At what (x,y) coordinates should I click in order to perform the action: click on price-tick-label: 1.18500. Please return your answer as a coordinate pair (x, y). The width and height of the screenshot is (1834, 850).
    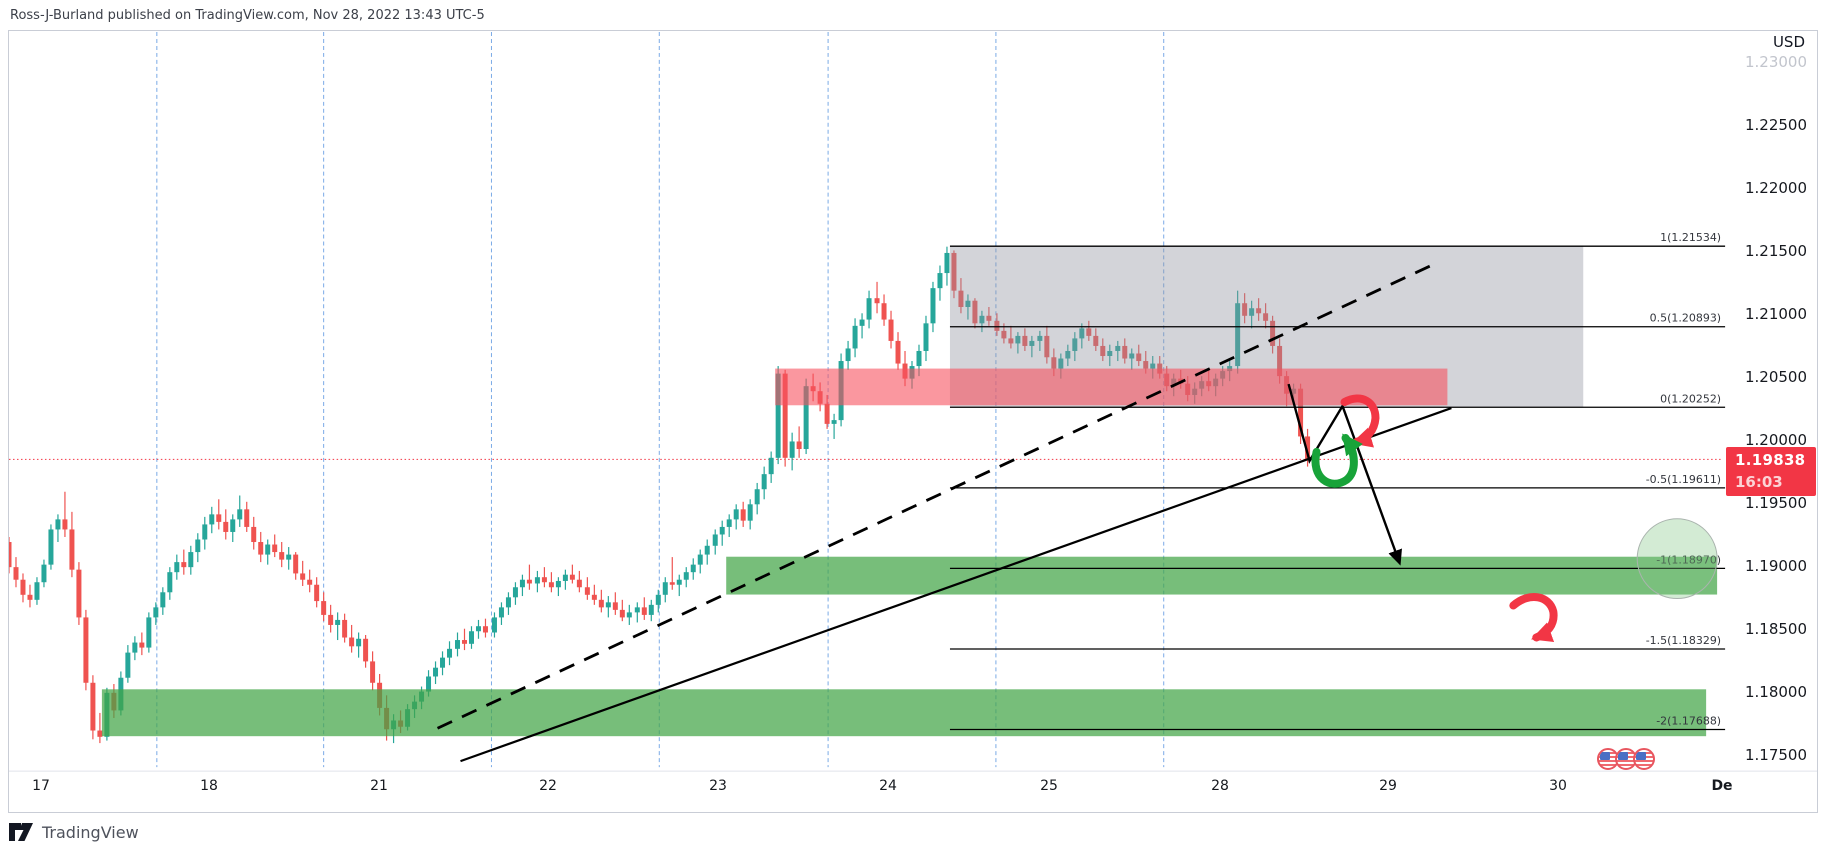
    Looking at the image, I should click on (1775, 629).